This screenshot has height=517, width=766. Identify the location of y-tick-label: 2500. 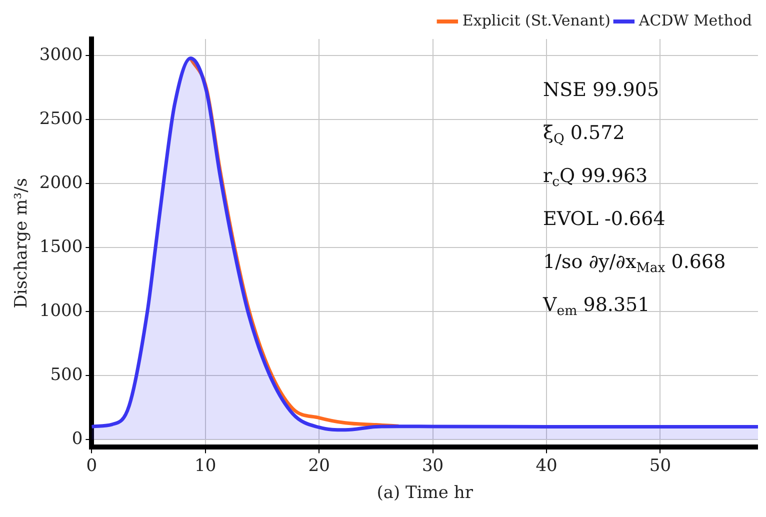
(61, 119).